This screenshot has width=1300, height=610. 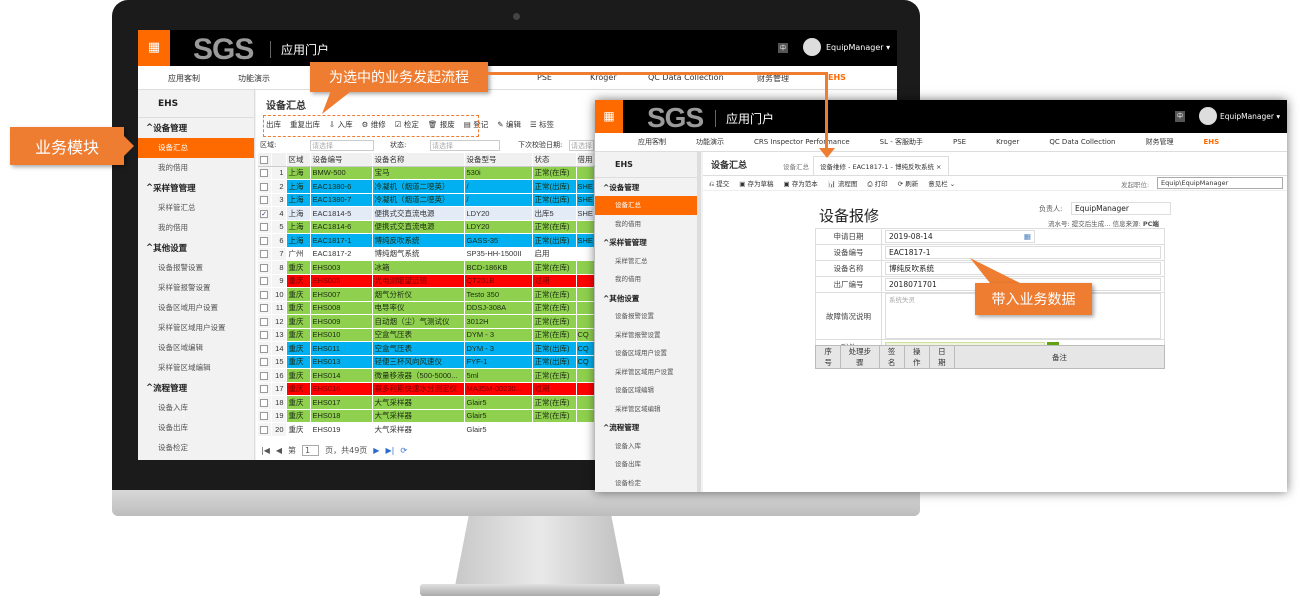 What do you see at coordinates (544, 77) in the screenshot?
I see `nav-tab: PSE` at bounding box center [544, 77].